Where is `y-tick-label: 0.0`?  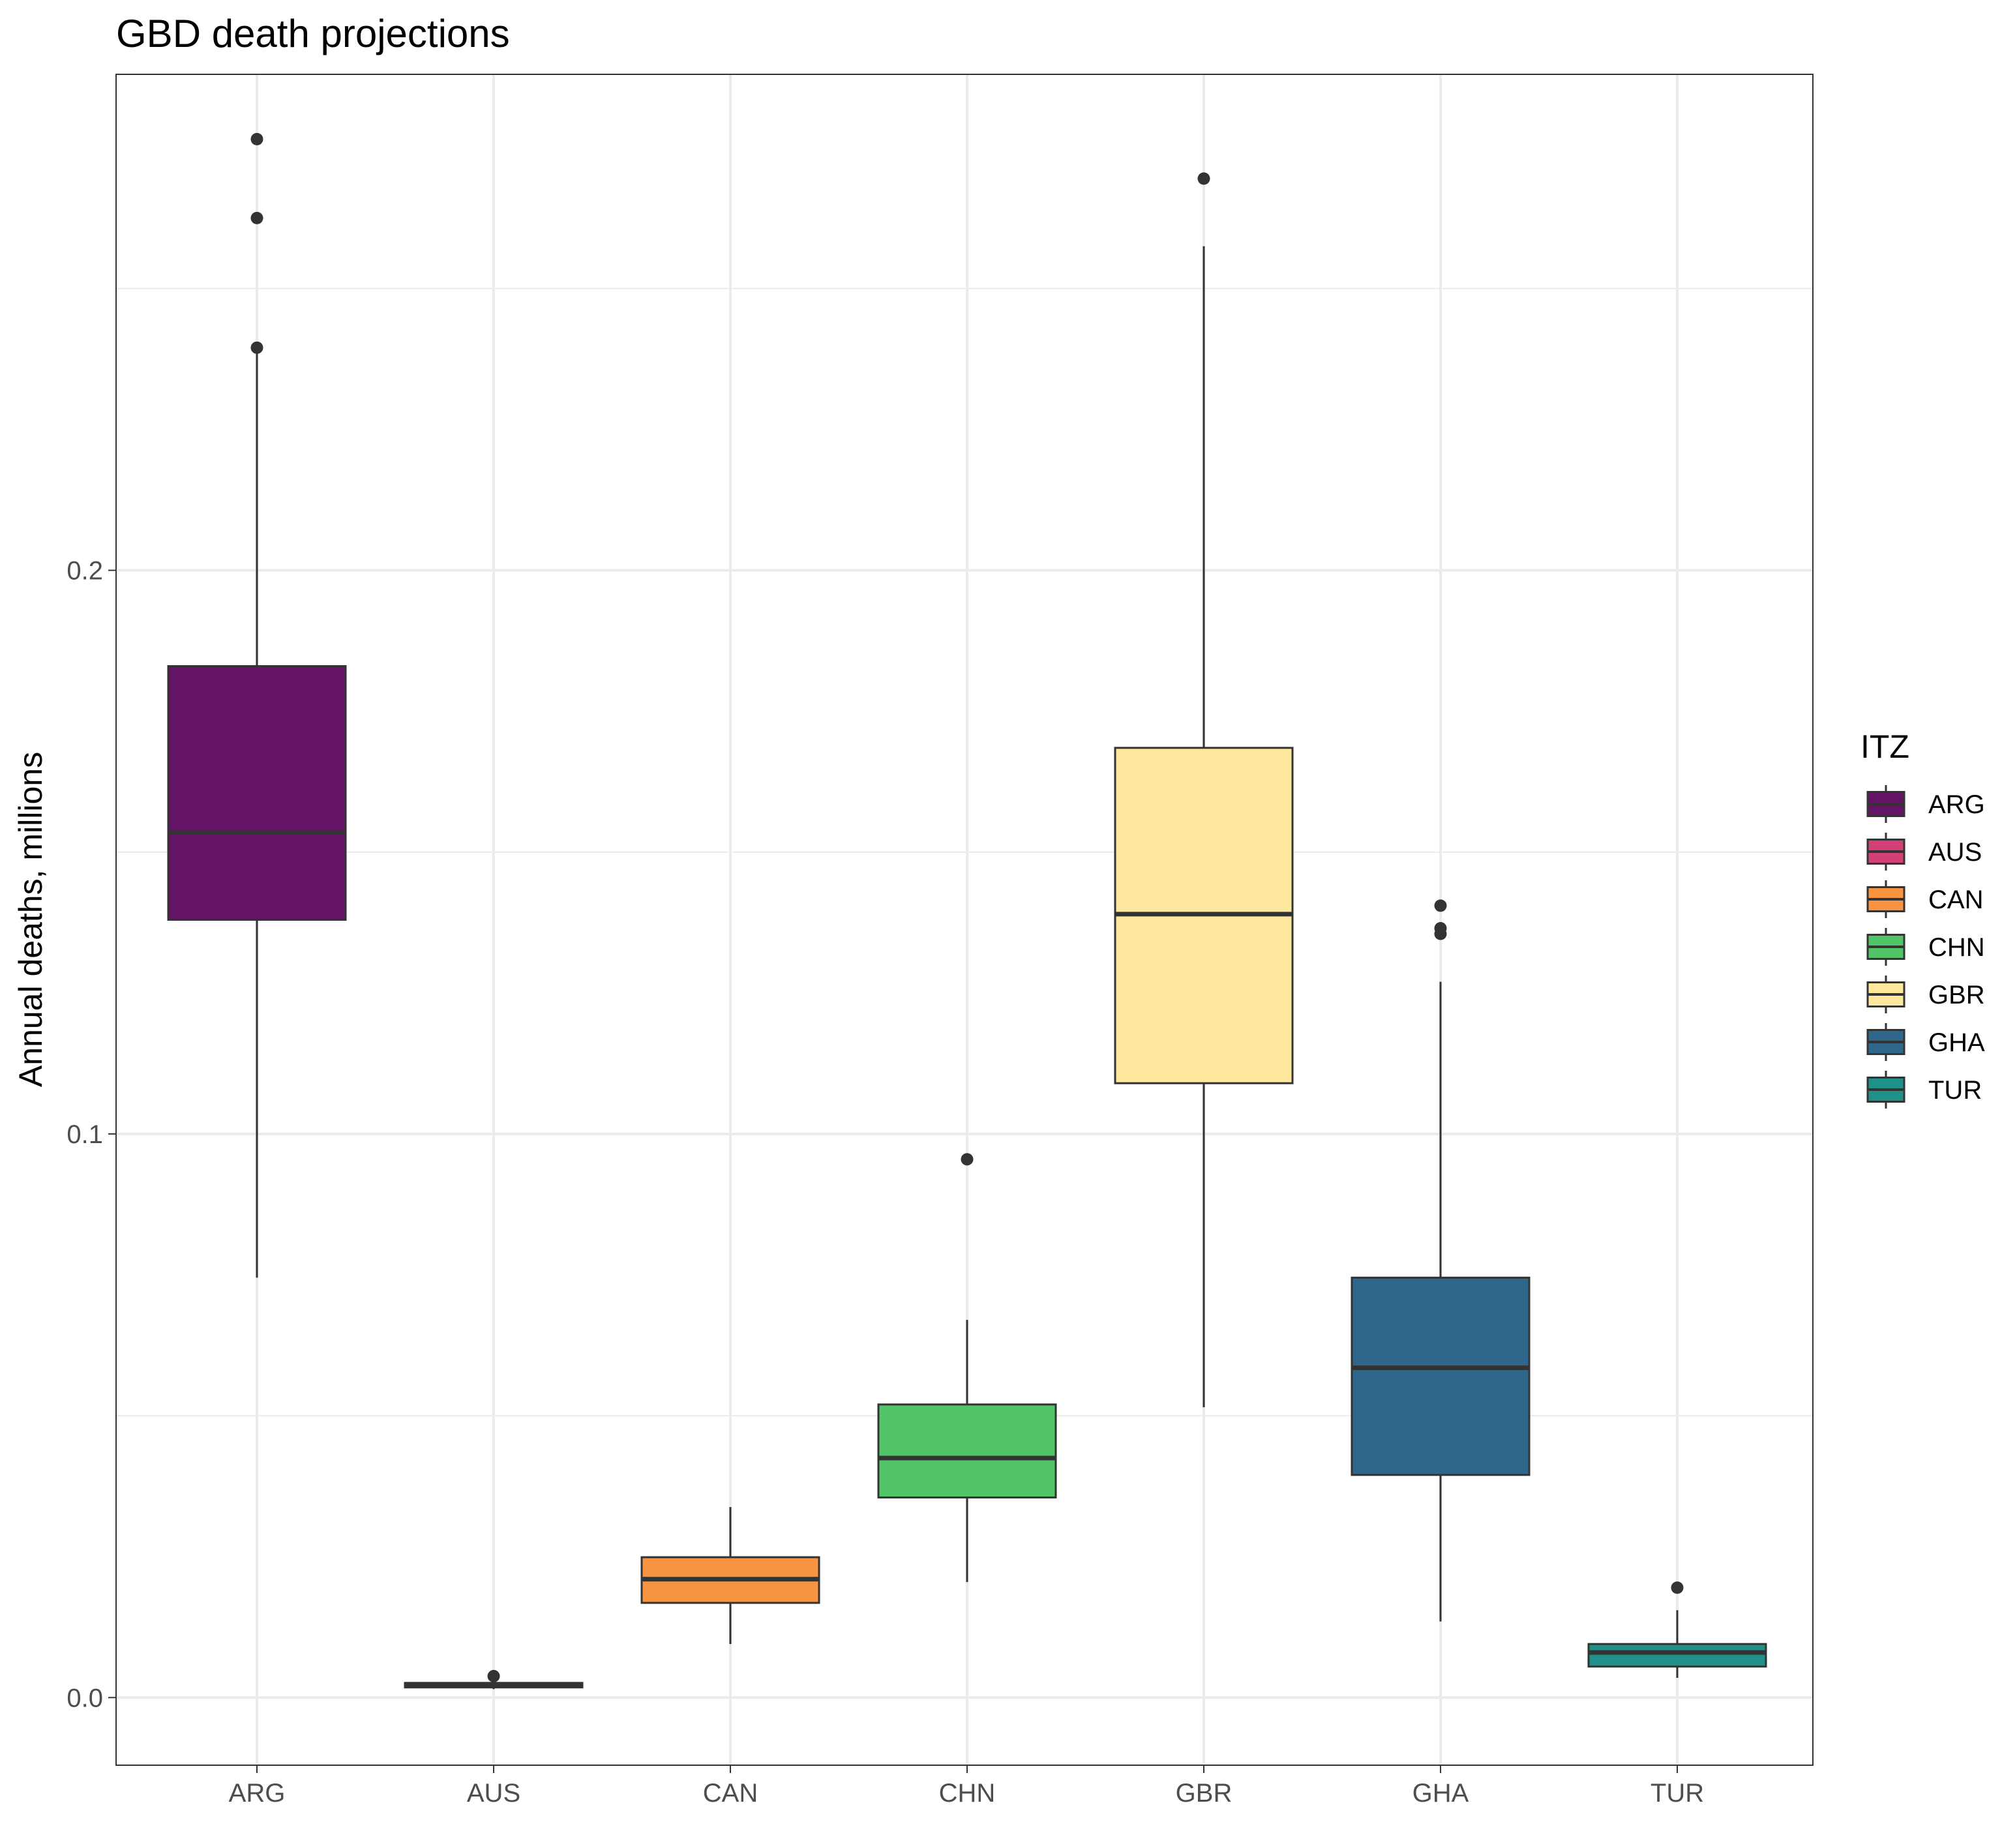 y-tick-label: 0.0 is located at coordinates (85, 1698).